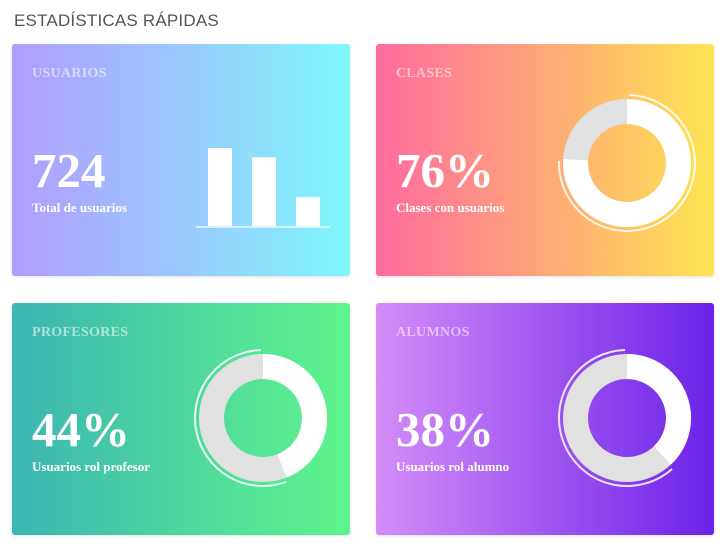 Image resolution: width=727 pixels, height=552 pixels. Describe the element at coordinates (69, 73) in the screenshot. I see `card-title: USUARIOS` at that location.